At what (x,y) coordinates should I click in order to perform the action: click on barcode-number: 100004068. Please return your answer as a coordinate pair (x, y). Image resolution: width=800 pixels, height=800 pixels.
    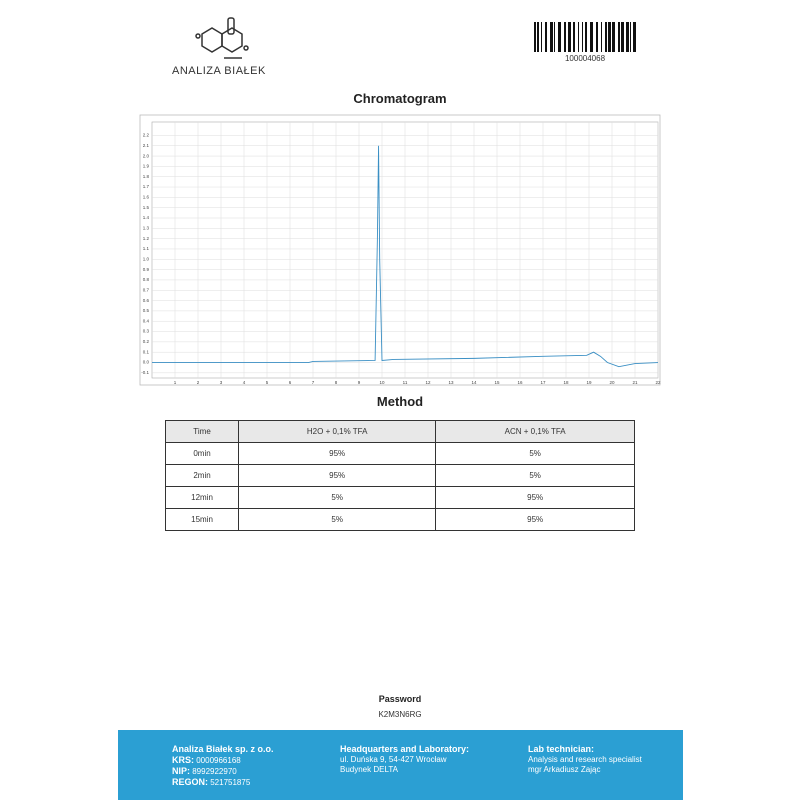
    Looking at the image, I should click on (585, 58).